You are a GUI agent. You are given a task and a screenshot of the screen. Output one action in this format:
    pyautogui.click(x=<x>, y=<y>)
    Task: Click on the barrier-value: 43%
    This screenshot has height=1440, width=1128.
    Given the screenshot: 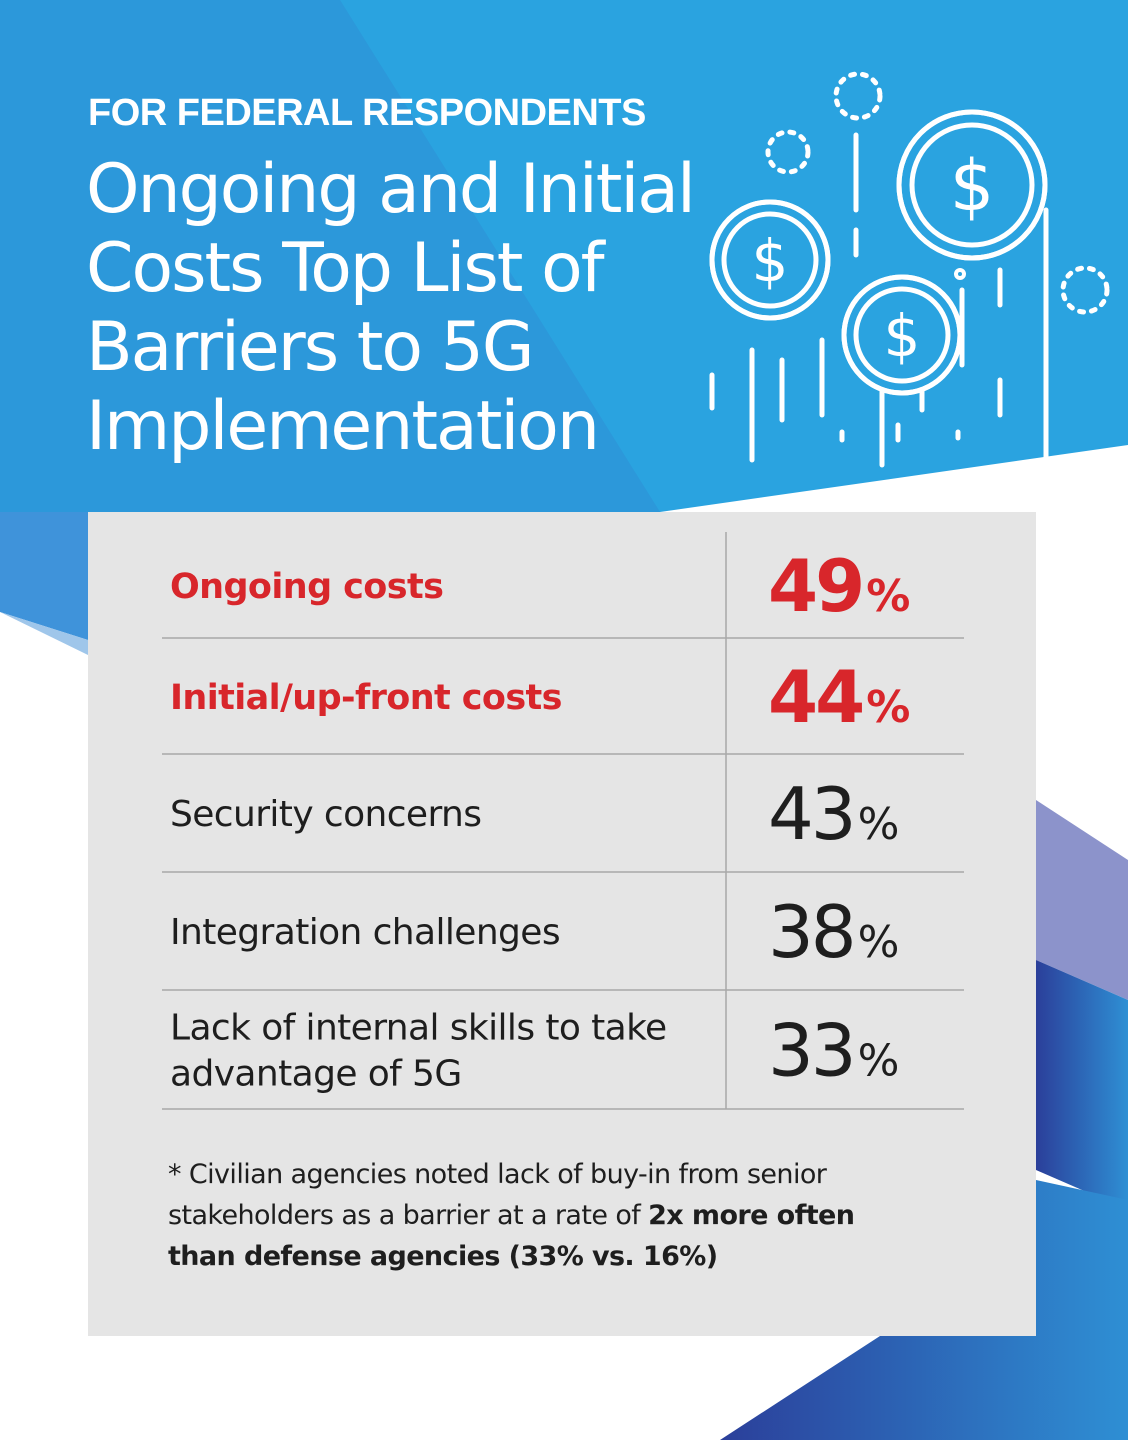 What is the action you would take?
    pyautogui.click(x=833, y=814)
    